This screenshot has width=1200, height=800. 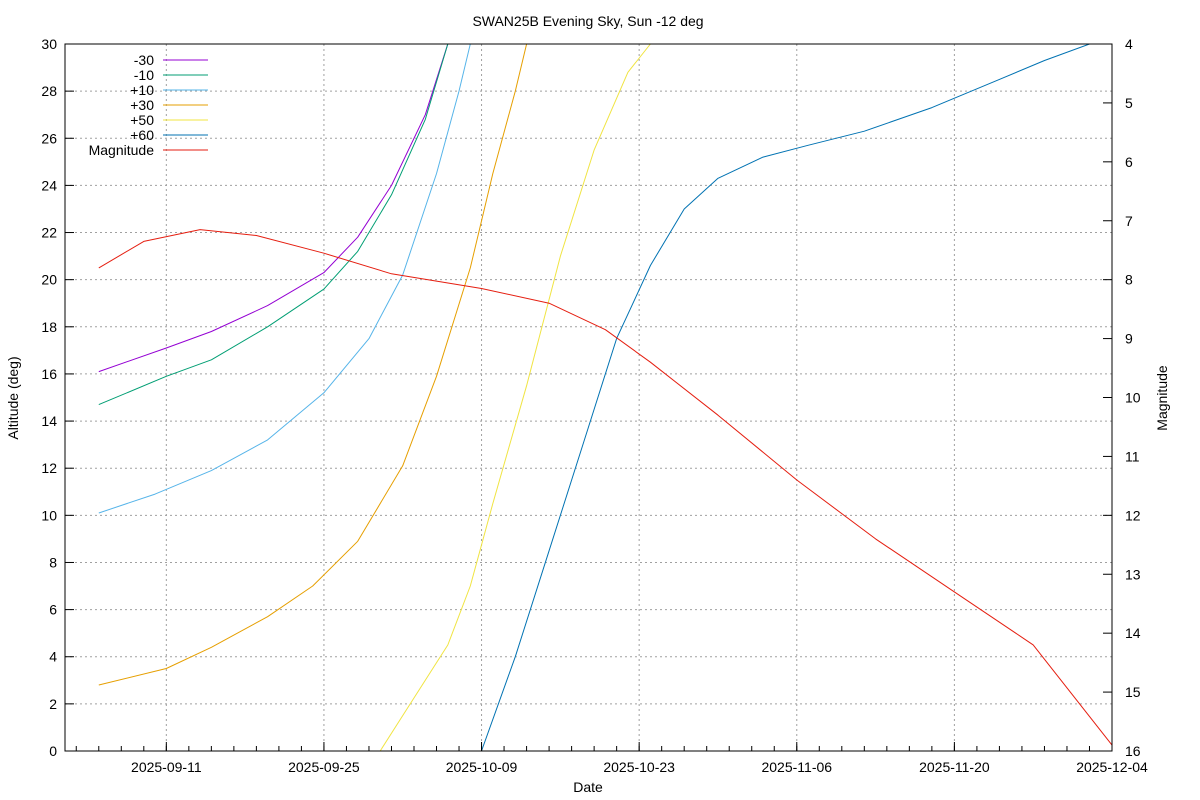 What do you see at coordinates (49, 138) in the screenshot?
I see `y-tick-label: 26` at bounding box center [49, 138].